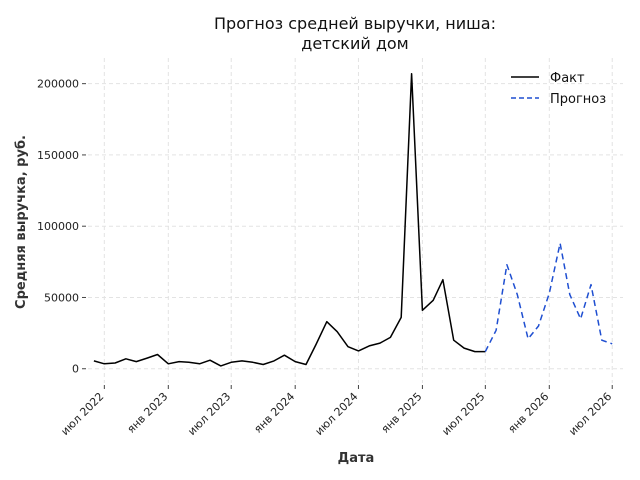 The width and height of the screenshot is (640, 480). I want to click on x-tick-label: июл 2025, so click(463, 414).